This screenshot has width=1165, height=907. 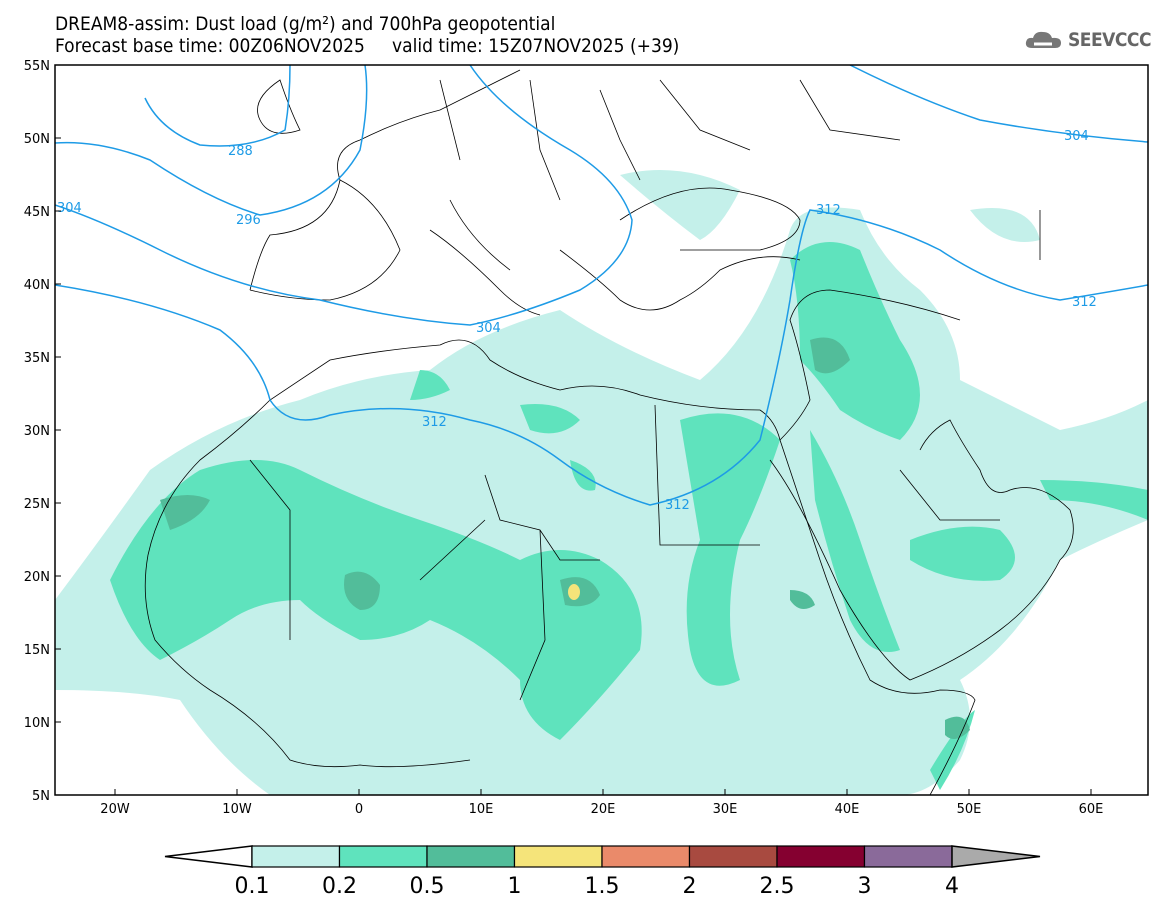 What do you see at coordinates (37, 577) in the screenshot?
I see `lat-tick-label: 20N` at bounding box center [37, 577].